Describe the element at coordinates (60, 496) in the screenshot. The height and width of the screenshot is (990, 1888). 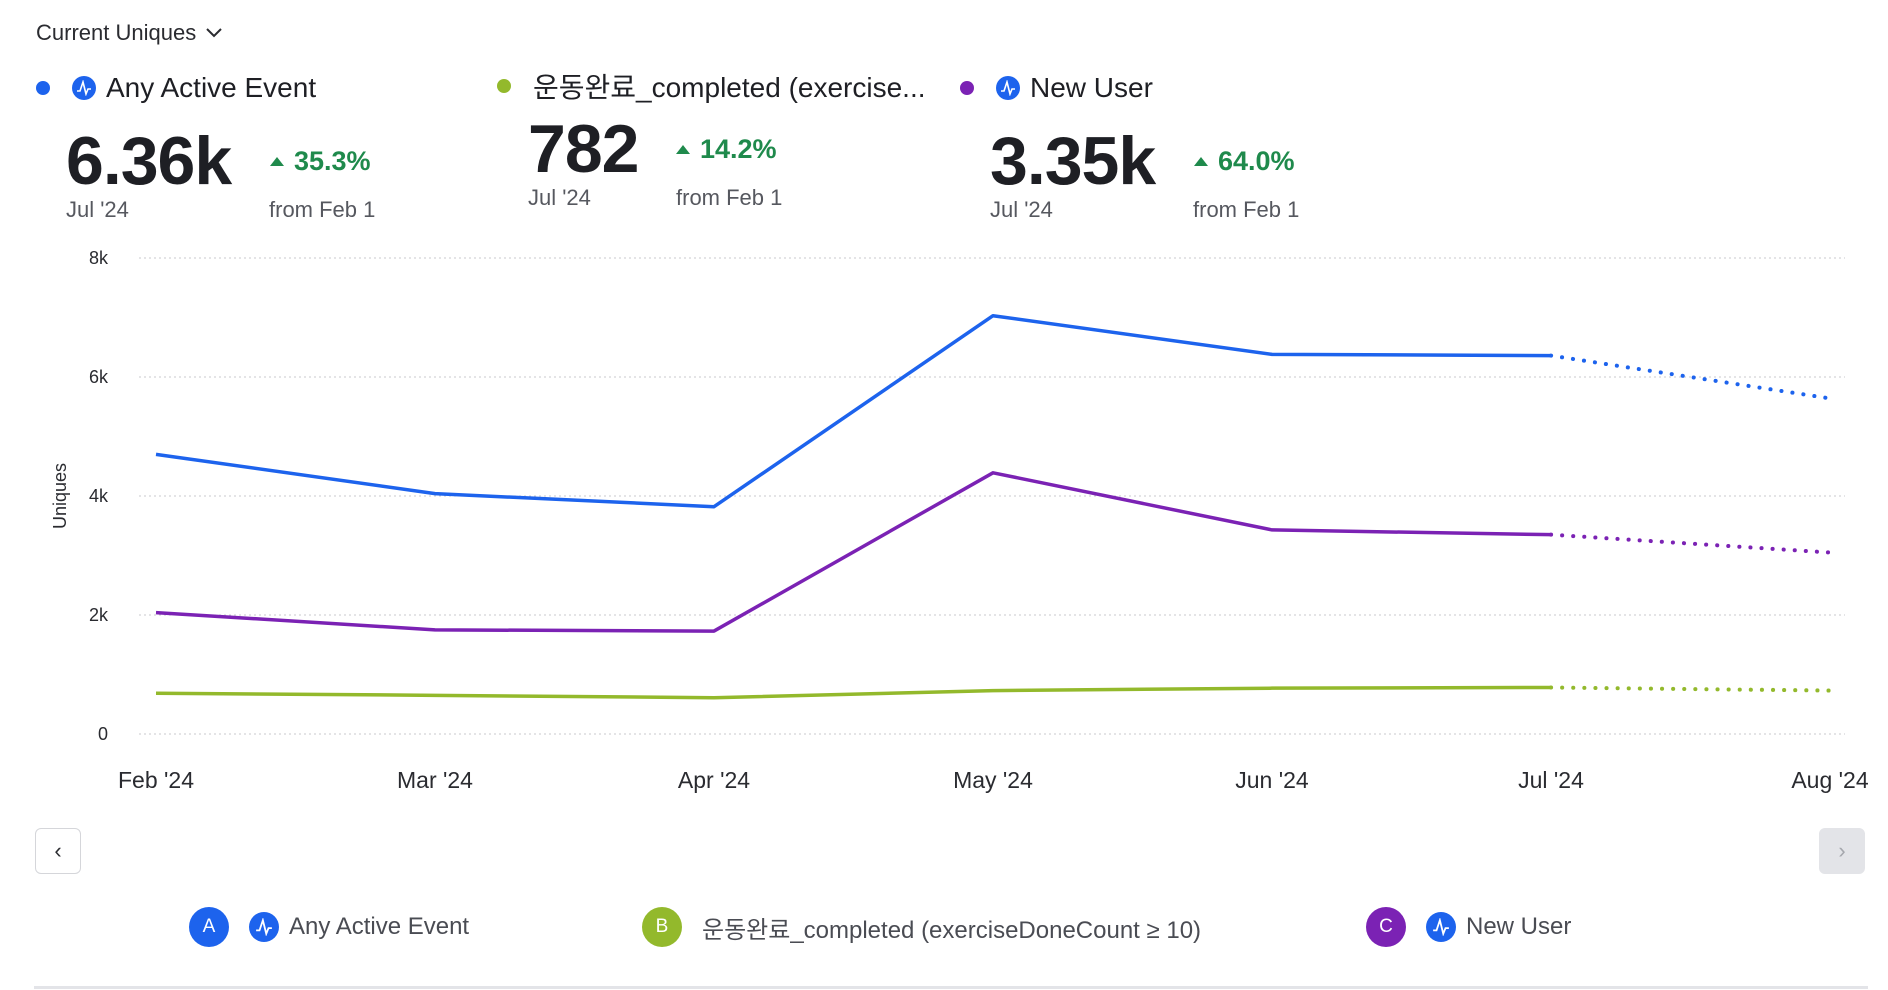
I see `y-axis-label: Uniques` at that location.